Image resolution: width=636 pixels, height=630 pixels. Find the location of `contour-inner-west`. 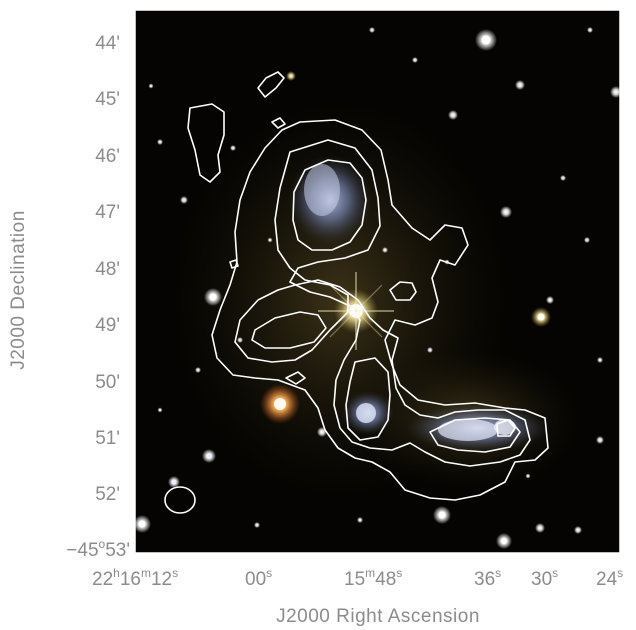

contour-inner-west is located at coordinates (289, 330).